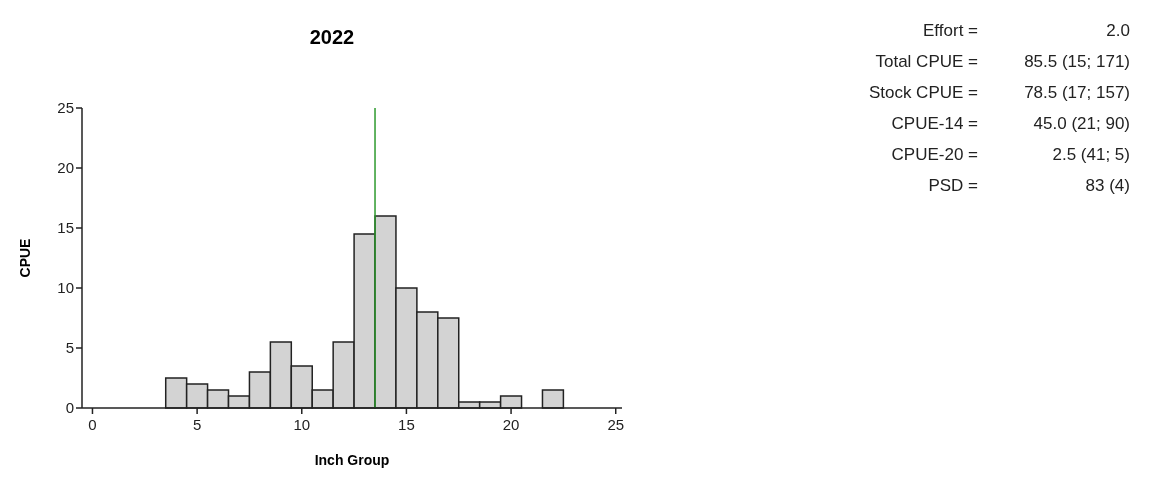  I want to click on text: CPUE-20 = 2.5 (41; 5), so click(1010, 154).